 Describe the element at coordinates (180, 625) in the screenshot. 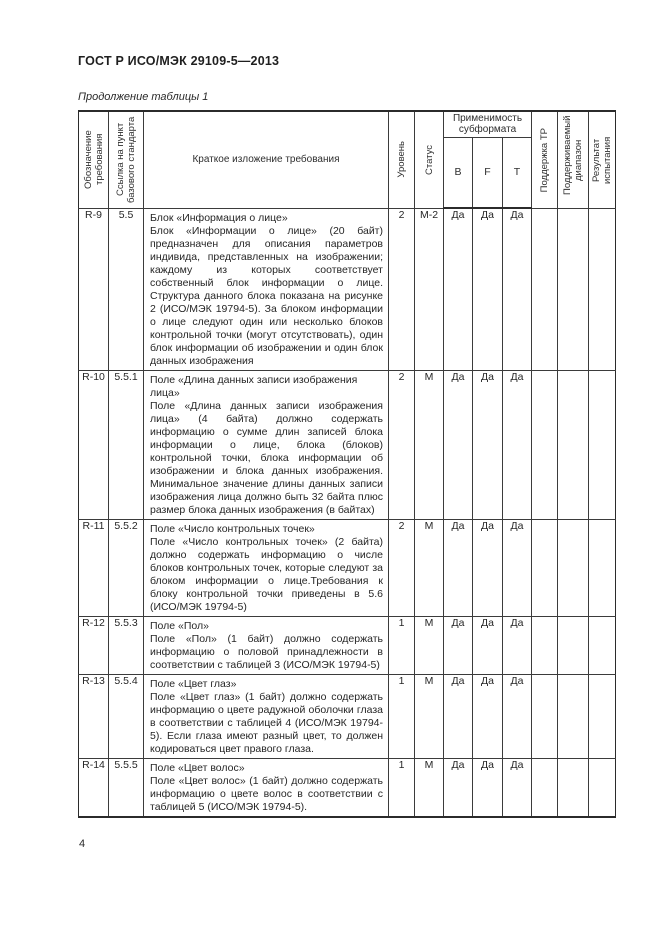

I see `requirement-title: Поле «Пол»` at that location.